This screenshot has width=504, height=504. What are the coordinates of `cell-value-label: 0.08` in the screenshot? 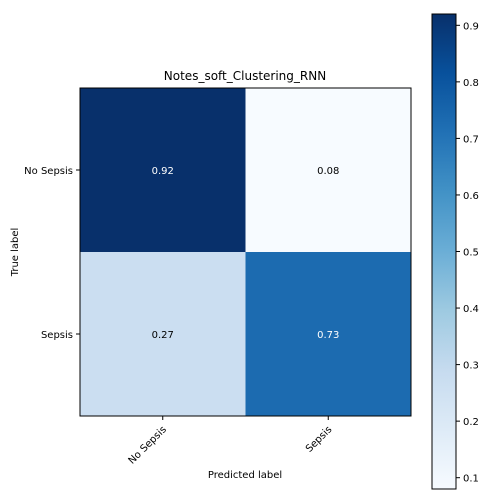 It's located at (328, 171).